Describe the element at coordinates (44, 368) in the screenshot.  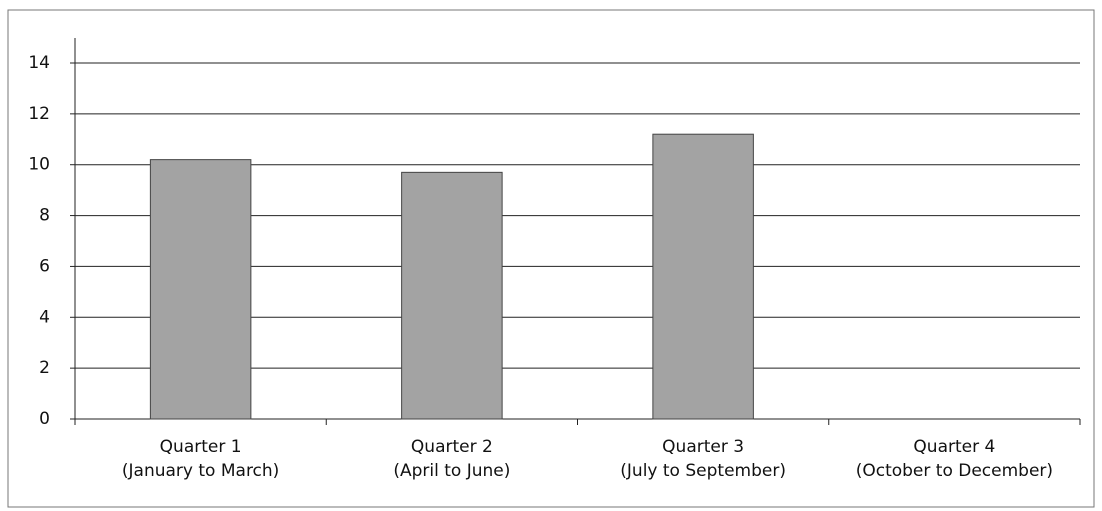
I see `y-tick-label: 2` at that location.